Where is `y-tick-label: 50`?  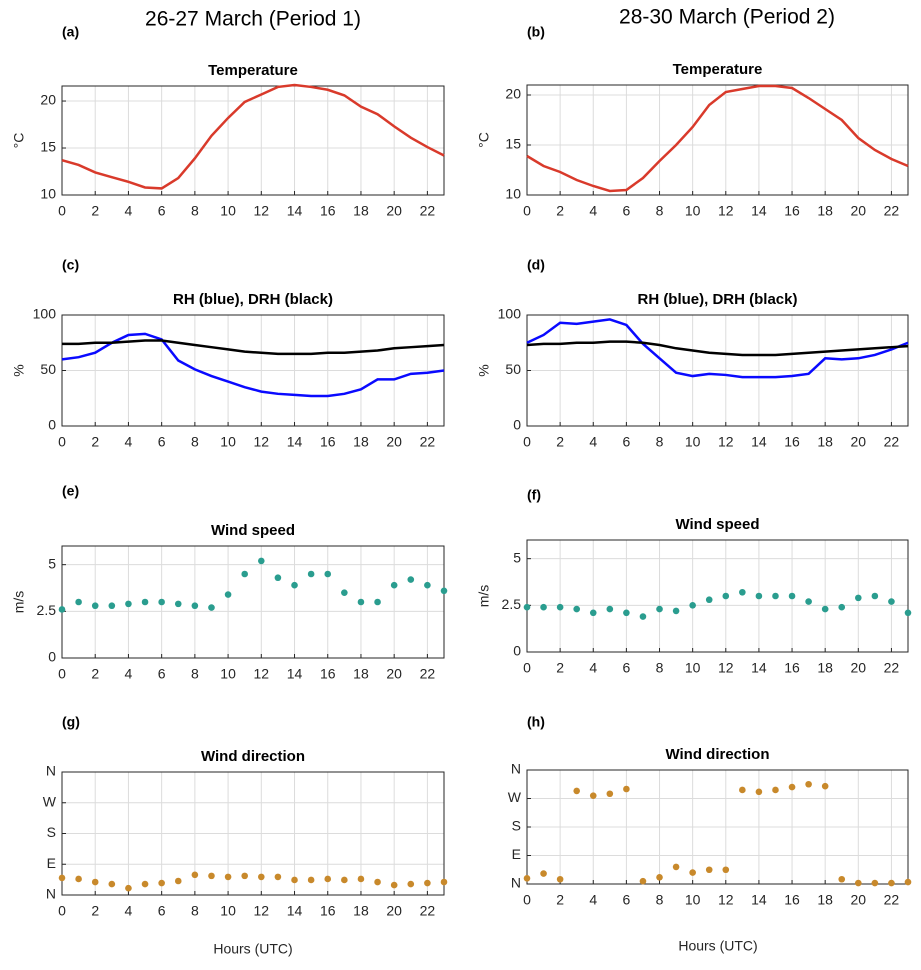 y-tick-label: 50 is located at coordinates (513, 369).